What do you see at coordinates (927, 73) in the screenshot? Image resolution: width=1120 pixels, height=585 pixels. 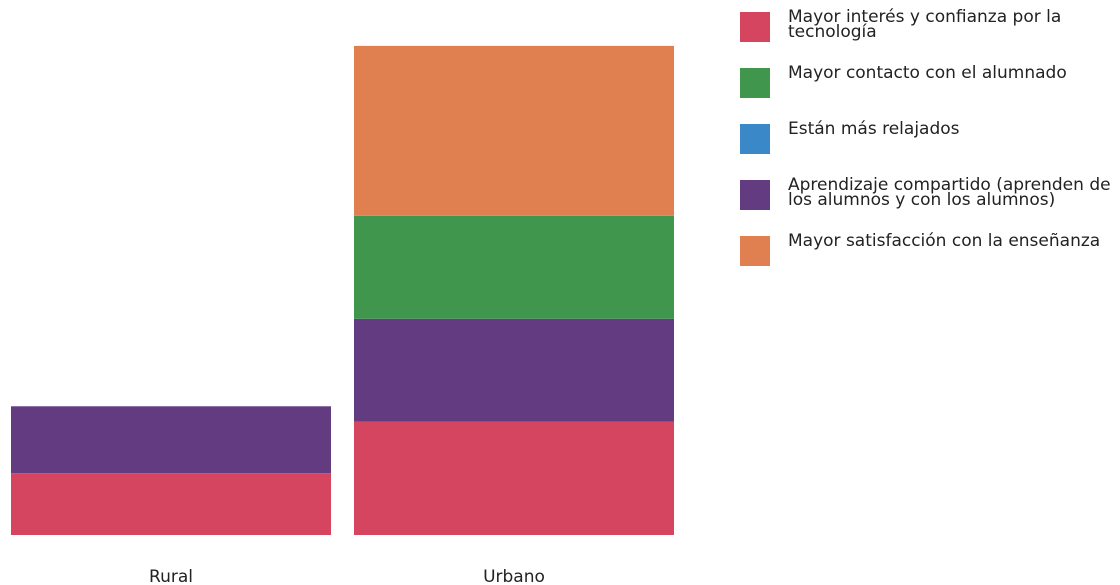 I see `legend-label: Mayor contacto con el alumnado` at bounding box center [927, 73].